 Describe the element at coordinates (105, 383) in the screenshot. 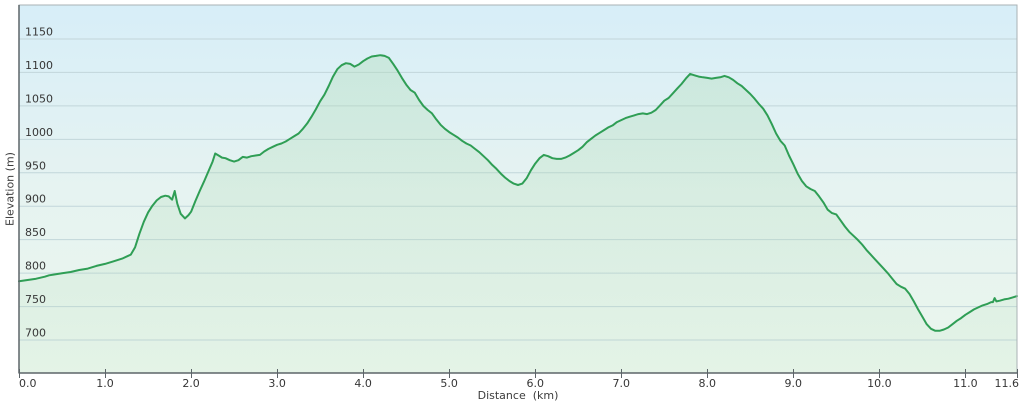

I see `x-tick-label: 1.0` at that location.